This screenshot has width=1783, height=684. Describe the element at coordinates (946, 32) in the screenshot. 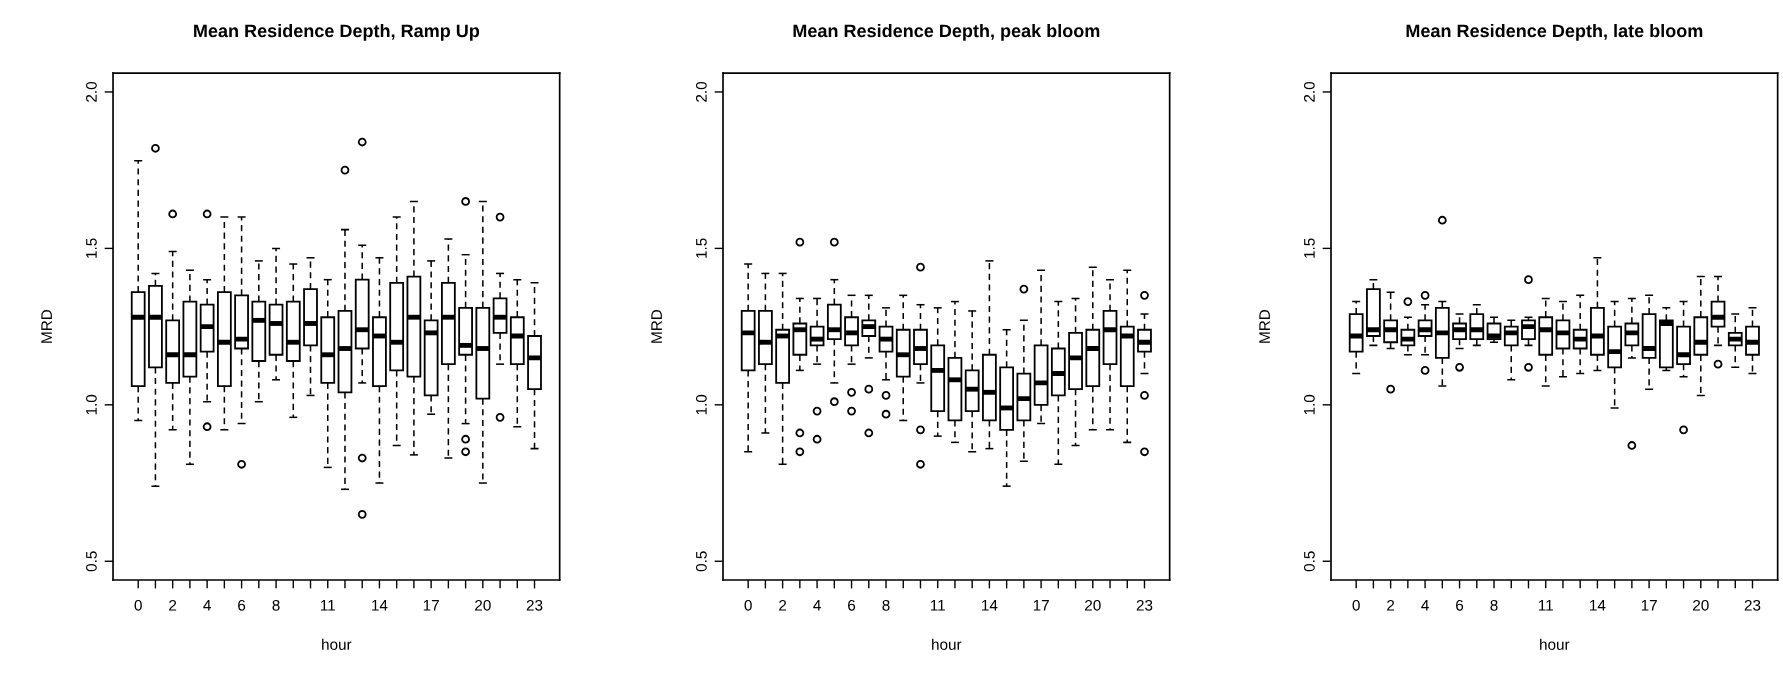

I see `chart-title: Mean Residence Depth, peak bloom` at that location.